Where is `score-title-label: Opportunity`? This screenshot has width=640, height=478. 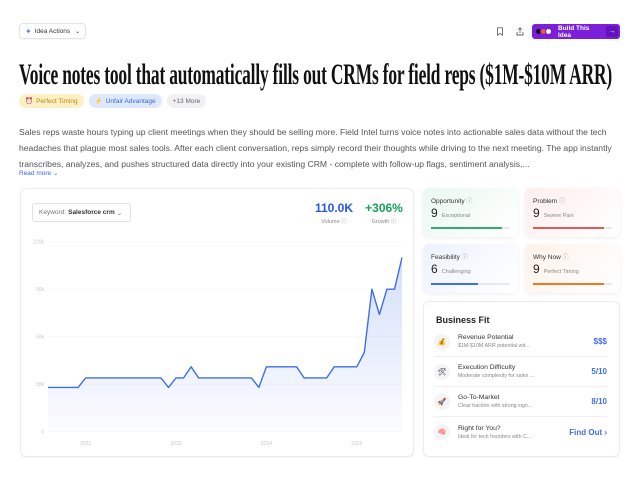
score-title-label: Opportunity is located at coordinates (448, 201).